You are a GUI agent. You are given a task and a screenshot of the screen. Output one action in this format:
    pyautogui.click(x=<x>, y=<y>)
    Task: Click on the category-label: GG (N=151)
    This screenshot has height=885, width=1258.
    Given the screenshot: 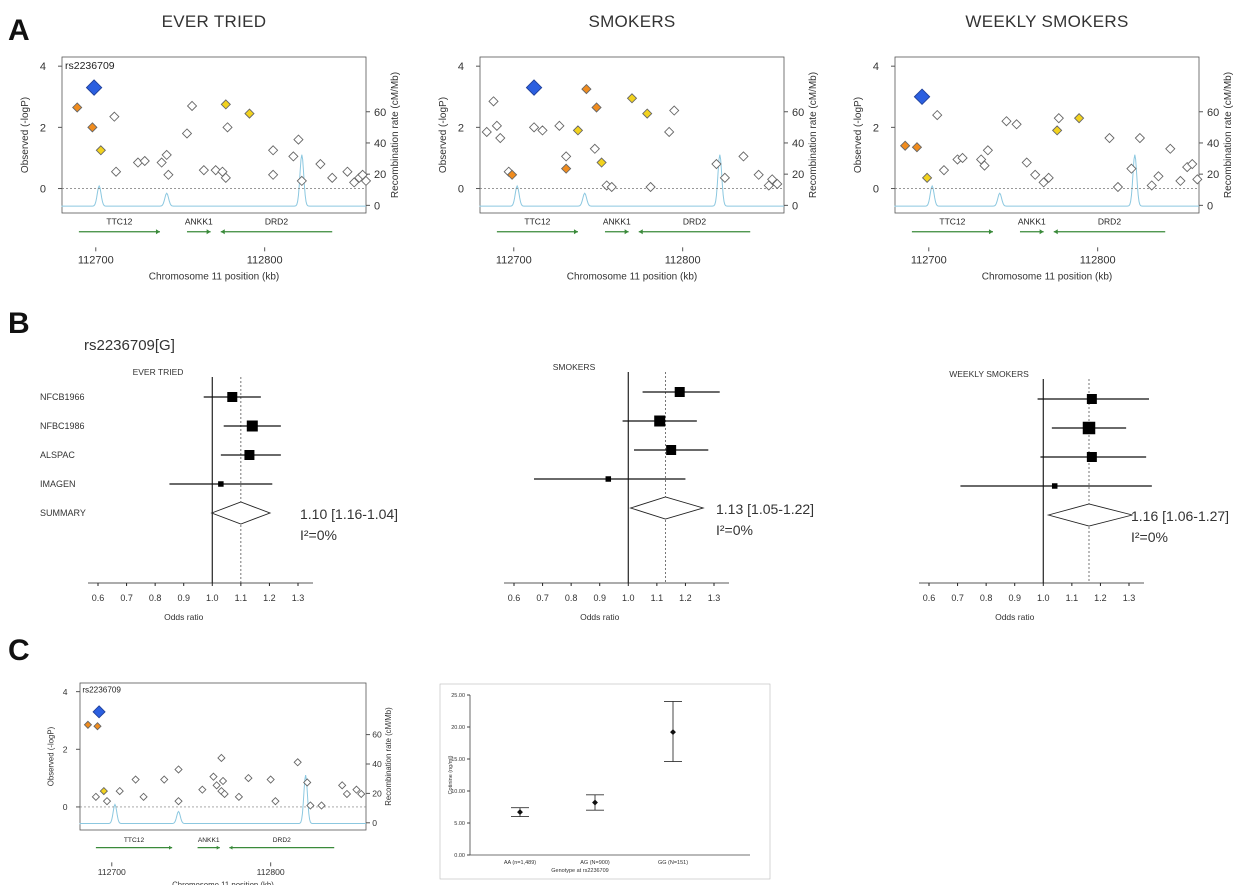 What is the action you would take?
    pyautogui.click(x=673, y=863)
    